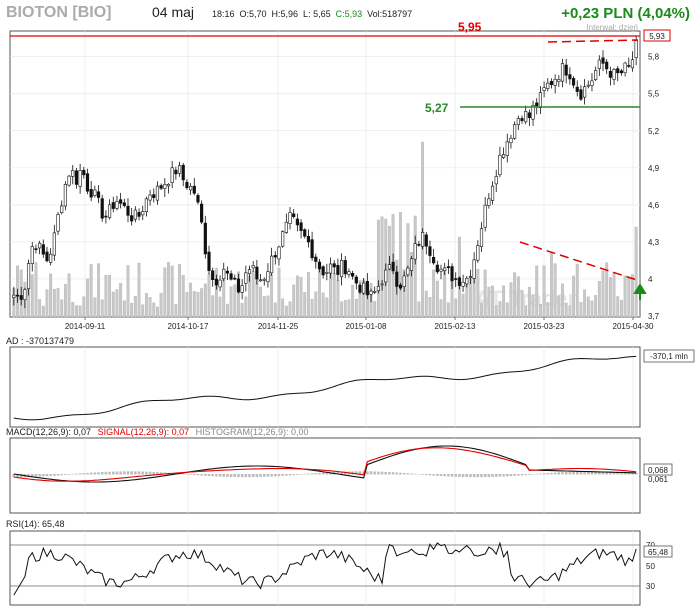 This screenshot has height=613, width=700. Describe the element at coordinates (654, 131) in the screenshot. I see `price-tick-label: 5,2` at that location.